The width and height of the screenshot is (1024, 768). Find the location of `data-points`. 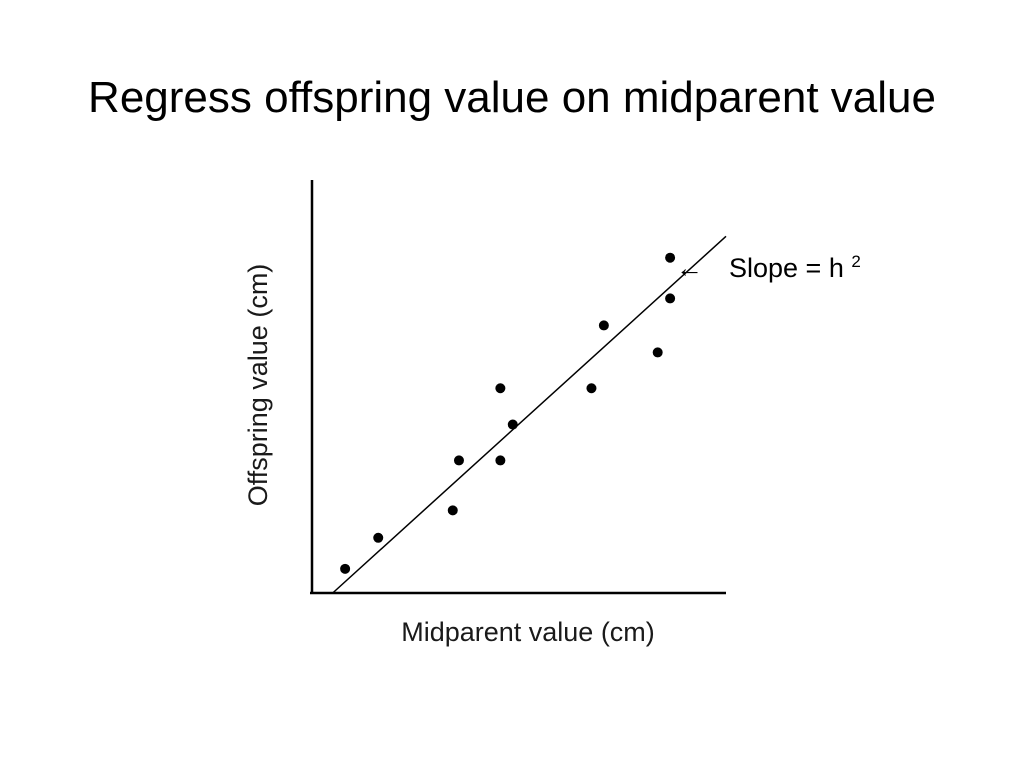

data-points is located at coordinates (508, 413).